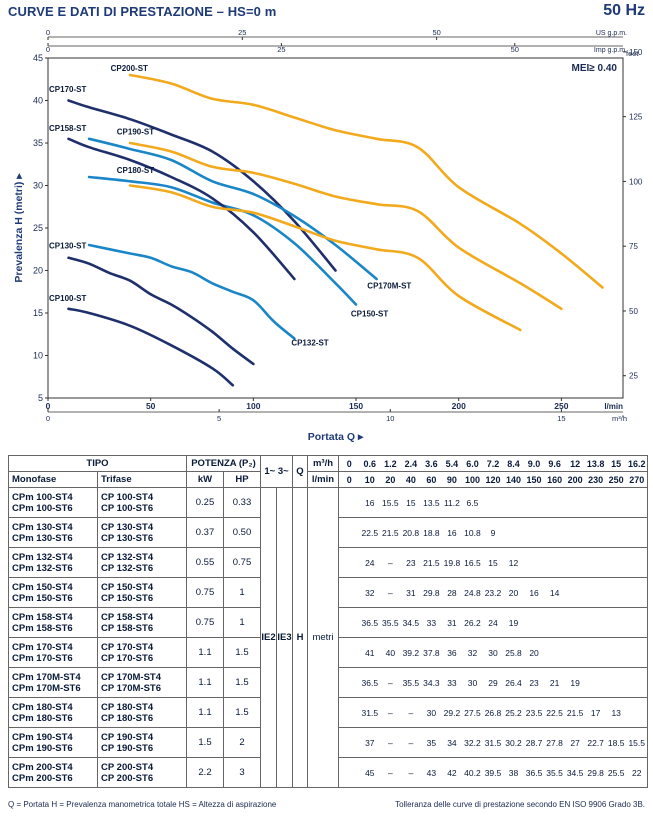 The image size is (653, 817). Describe the element at coordinates (451, 502) in the screenshot. I see `head-value: 11.2` at that location.